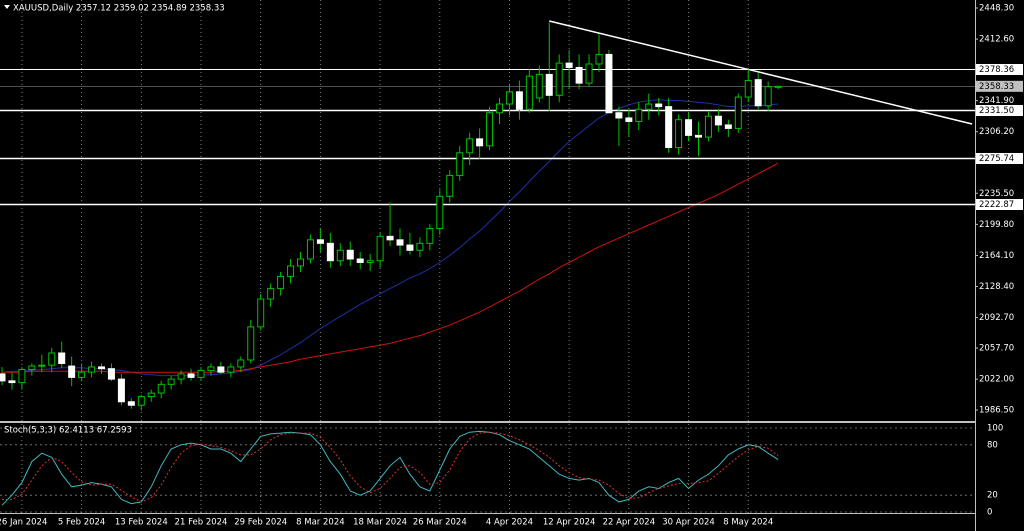 The width and height of the screenshot is (1024, 531). Describe the element at coordinates (995, 429) in the screenshot. I see `indicator-tick-label: 100` at that location.